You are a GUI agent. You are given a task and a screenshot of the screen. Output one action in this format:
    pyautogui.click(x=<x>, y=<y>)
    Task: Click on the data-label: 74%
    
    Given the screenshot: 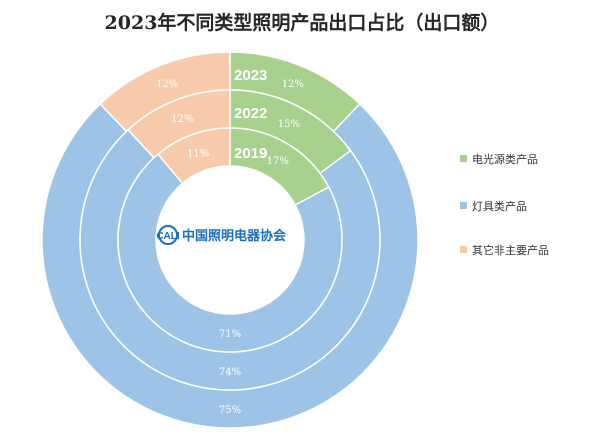 What is the action you would take?
    pyautogui.click(x=230, y=372)
    